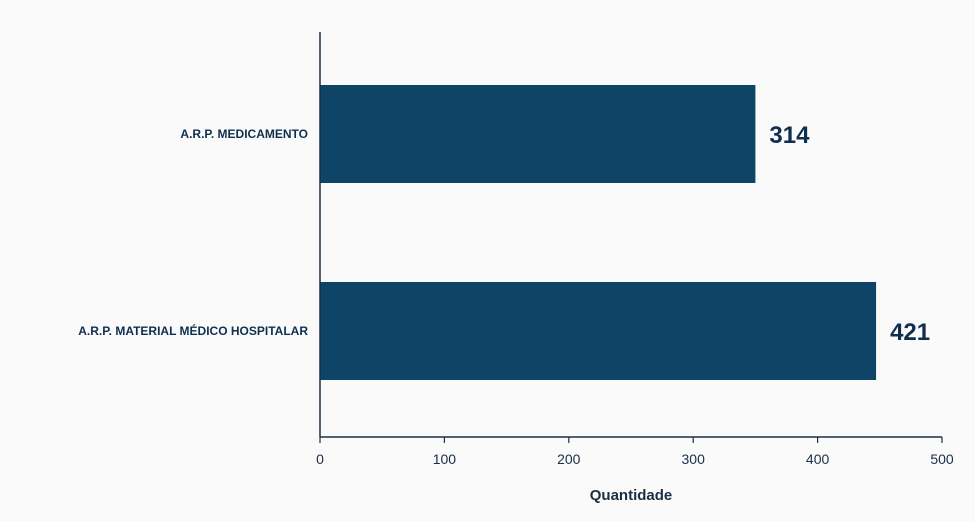 The width and height of the screenshot is (975, 521). Describe the element at coordinates (631, 495) in the screenshot. I see `x-axis-title: Quantidade` at that location.